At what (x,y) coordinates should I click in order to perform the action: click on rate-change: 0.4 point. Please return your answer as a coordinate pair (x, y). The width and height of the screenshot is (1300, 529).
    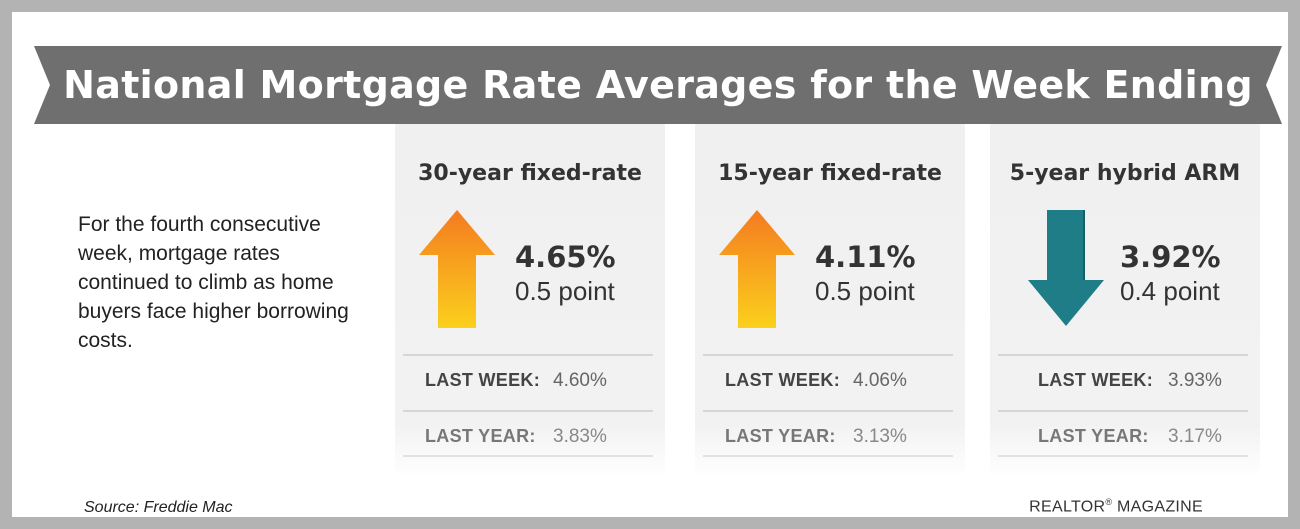
    Looking at the image, I should click on (1170, 291).